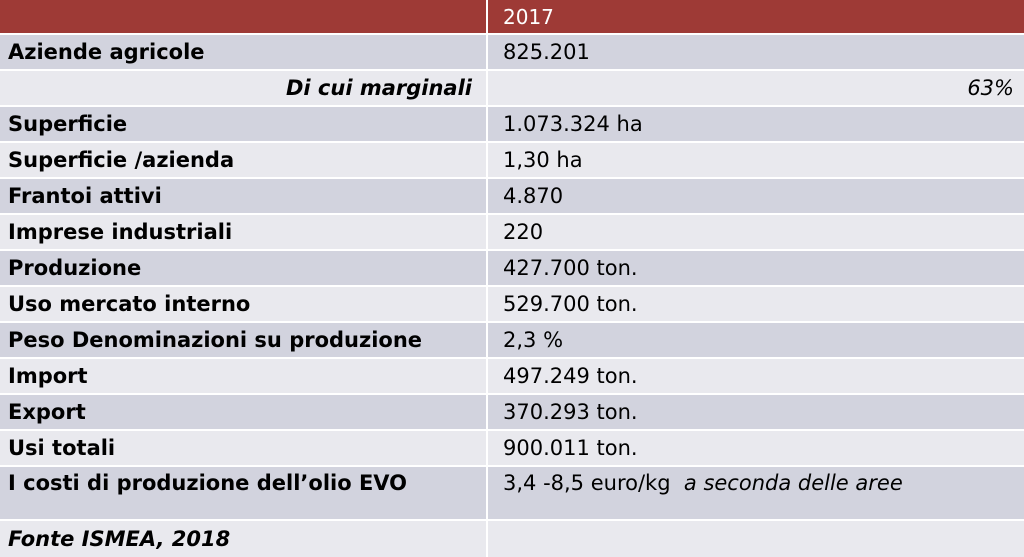  I want to click on table-row: Usi totali 900.011 ton., so click(512, 447).